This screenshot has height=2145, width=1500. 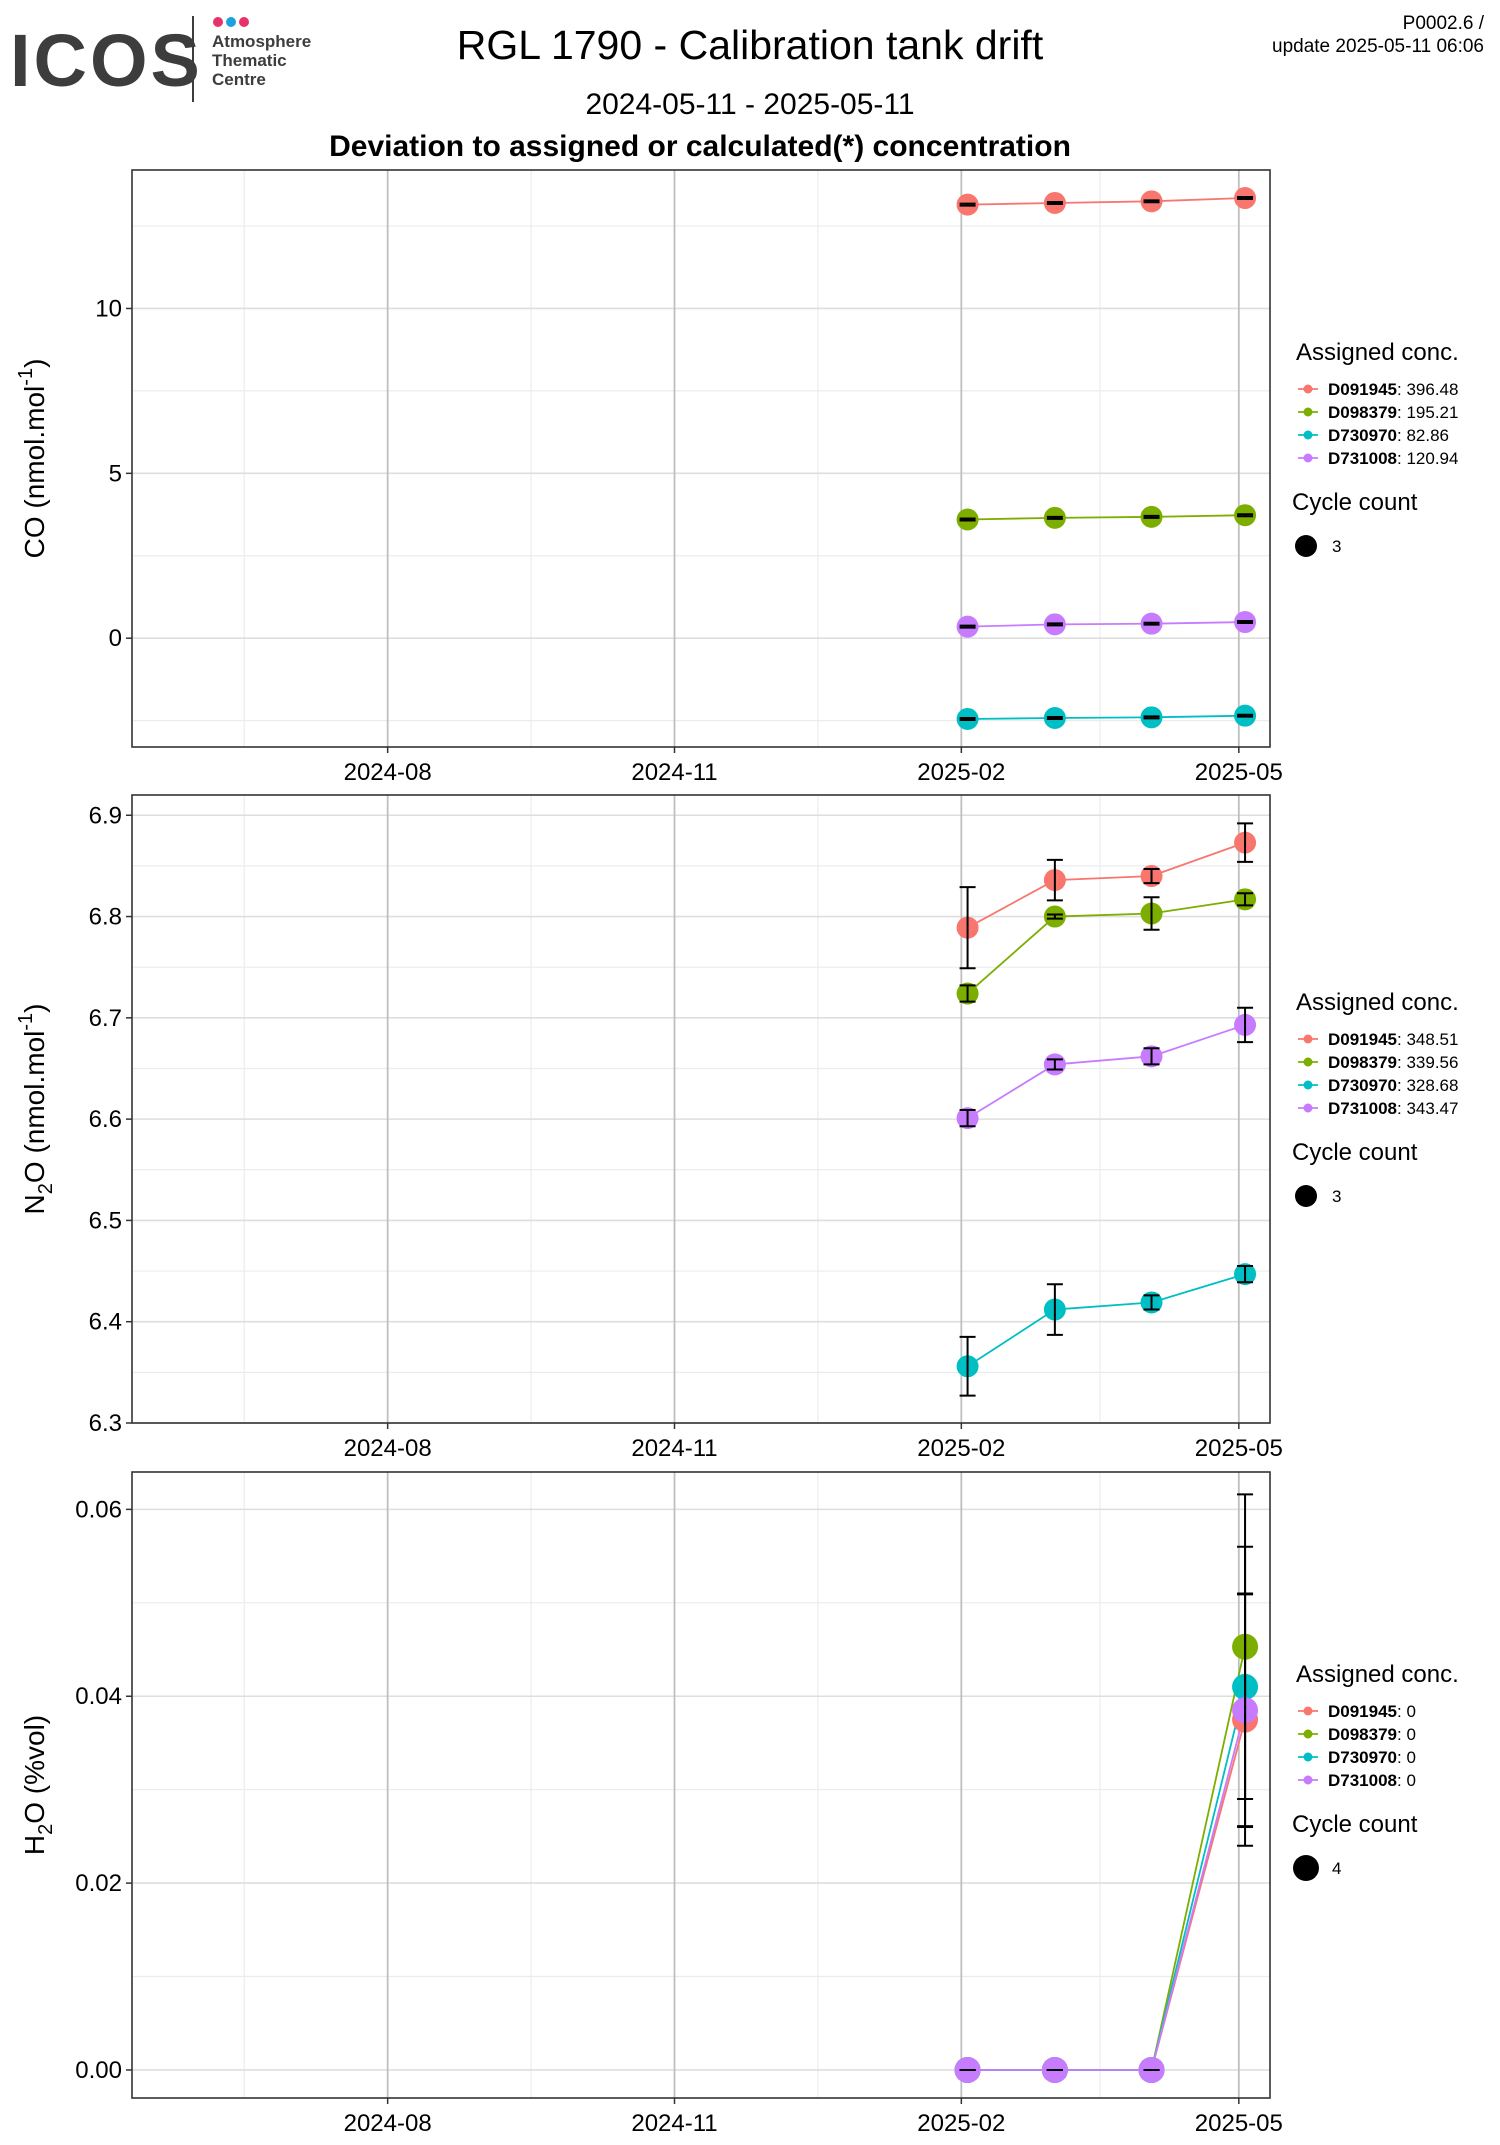 I want to click on legend-item-D730970: D730970: 82.86, so click(x=1388, y=435).